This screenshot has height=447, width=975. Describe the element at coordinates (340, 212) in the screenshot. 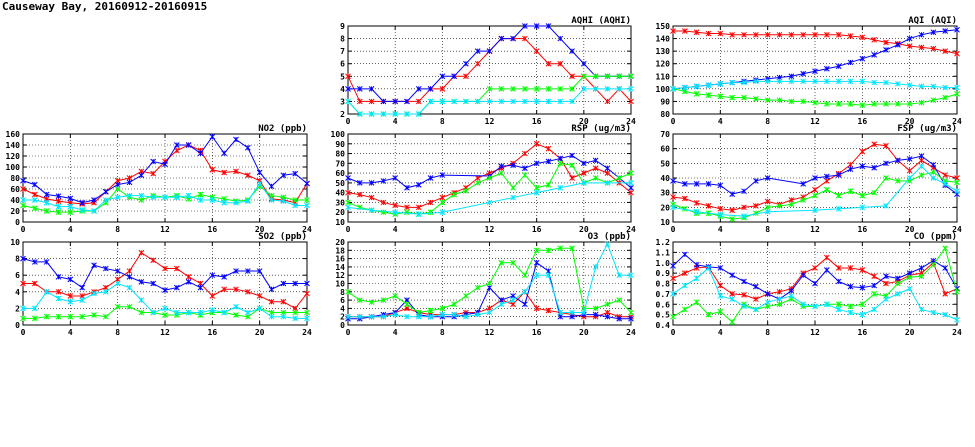

I see `y-tick-label: 20` at that location.